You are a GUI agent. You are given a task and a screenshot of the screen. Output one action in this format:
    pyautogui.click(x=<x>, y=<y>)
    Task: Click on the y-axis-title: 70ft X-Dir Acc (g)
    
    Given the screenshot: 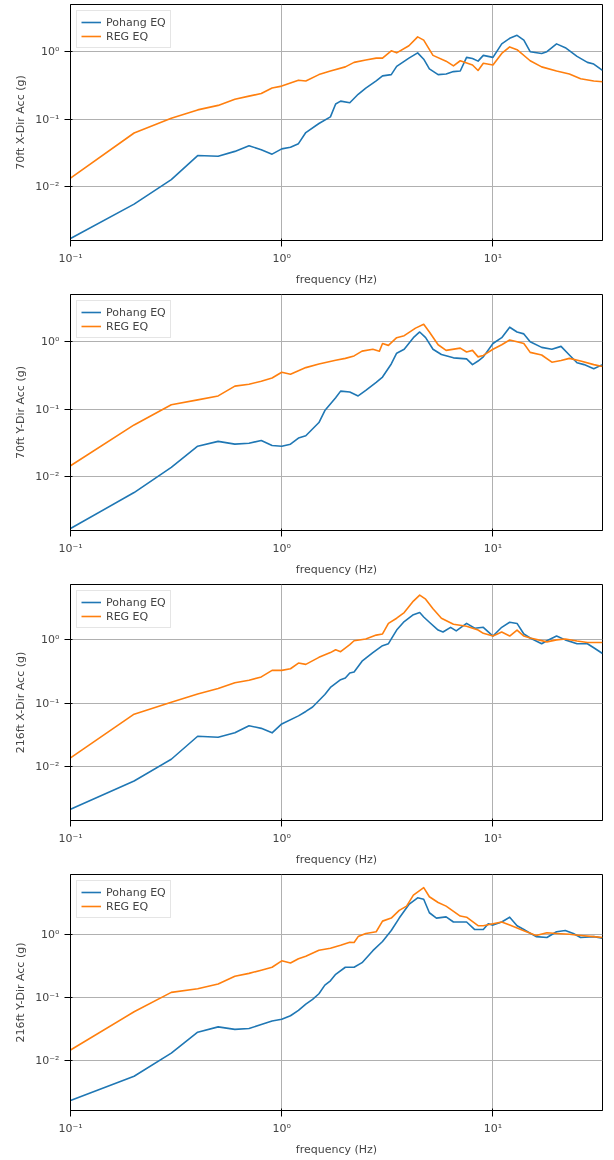 What is the action you would take?
    pyautogui.click(x=21, y=122)
    